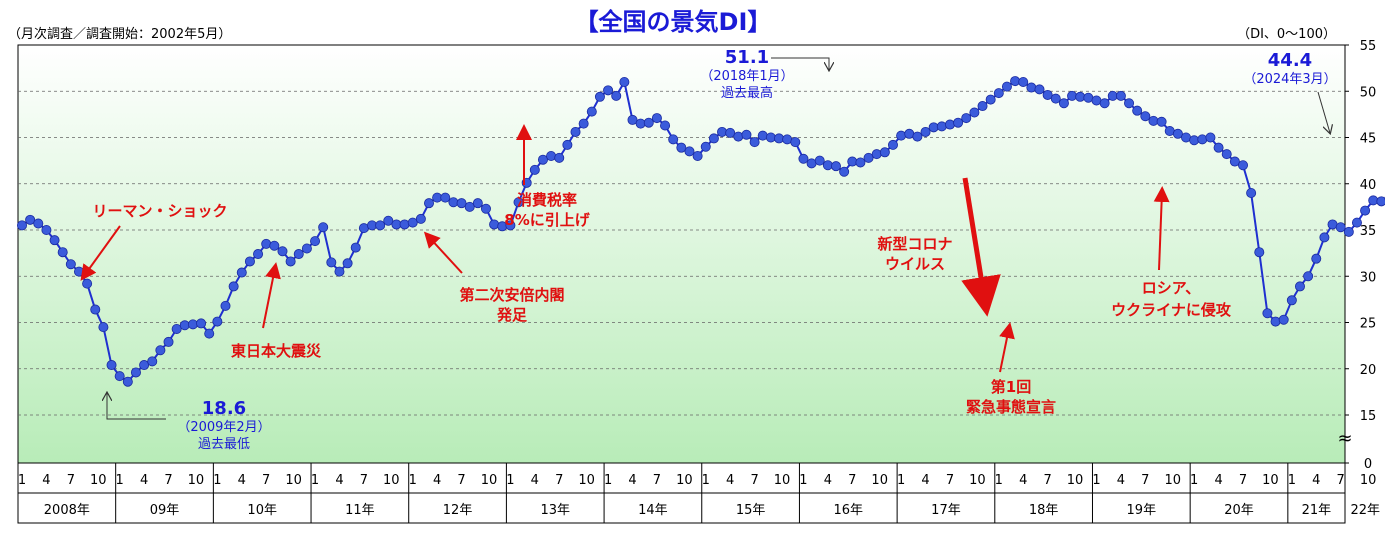 The width and height of the screenshot is (1385, 543). I want to click on x-year-label: 14年, so click(653, 510).